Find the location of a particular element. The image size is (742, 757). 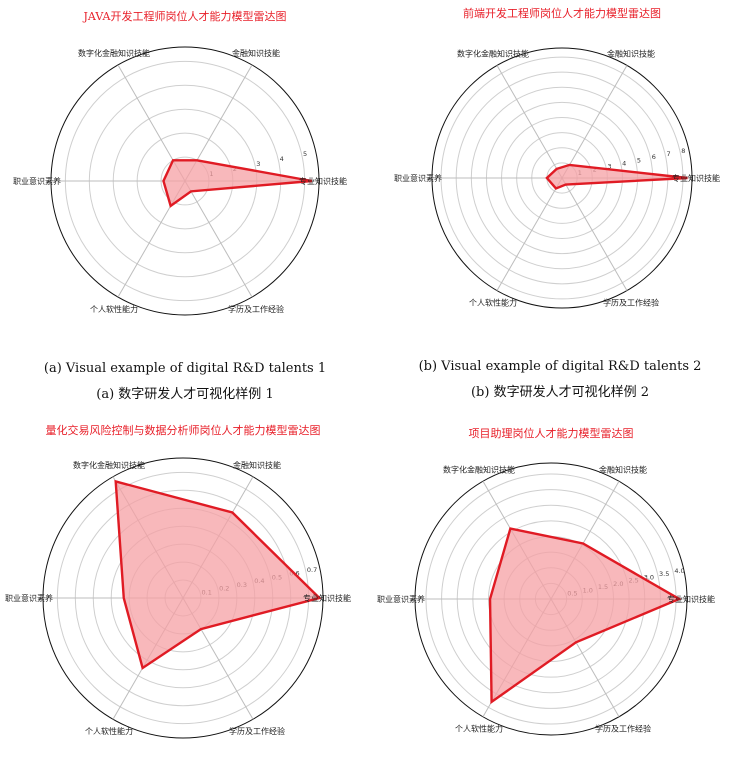

chart-title: 量化交易风险控制与数据分析师岗位人才能力模型雷达图 is located at coordinates (183, 430).